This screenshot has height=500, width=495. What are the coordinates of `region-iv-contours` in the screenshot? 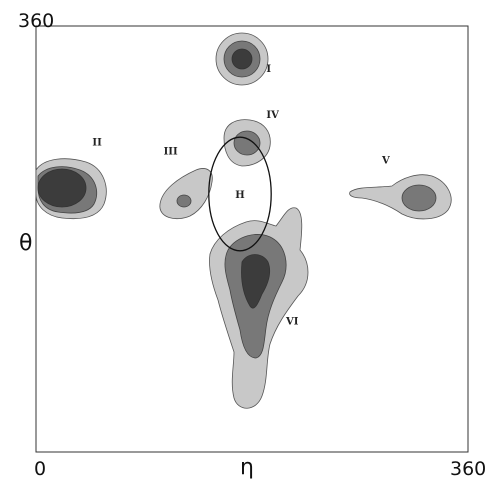 It's located at (247, 143).